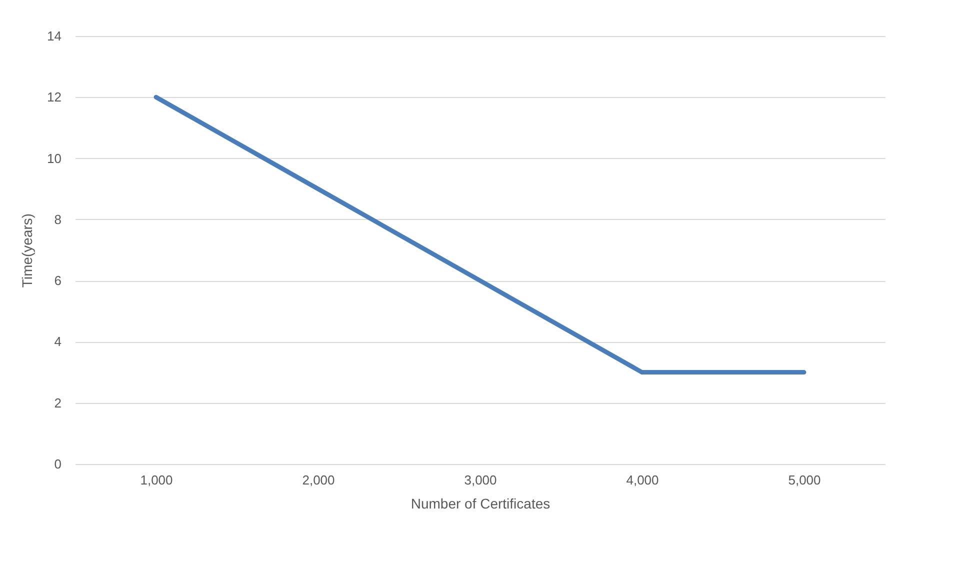  What do you see at coordinates (27, 250) in the screenshot?
I see `y-axis-title: Time(years)` at bounding box center [27, 250].